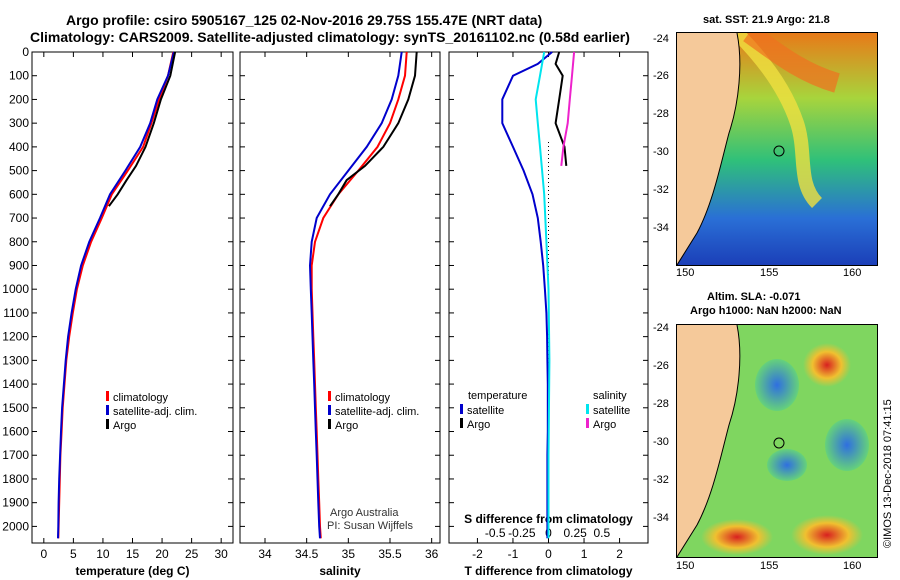 The width and height of the screenshot is (900, 580). Describe the element at coordinates (125, 426) in the screenshot. I see `legend-temp-argo-label: Argo` at that location.